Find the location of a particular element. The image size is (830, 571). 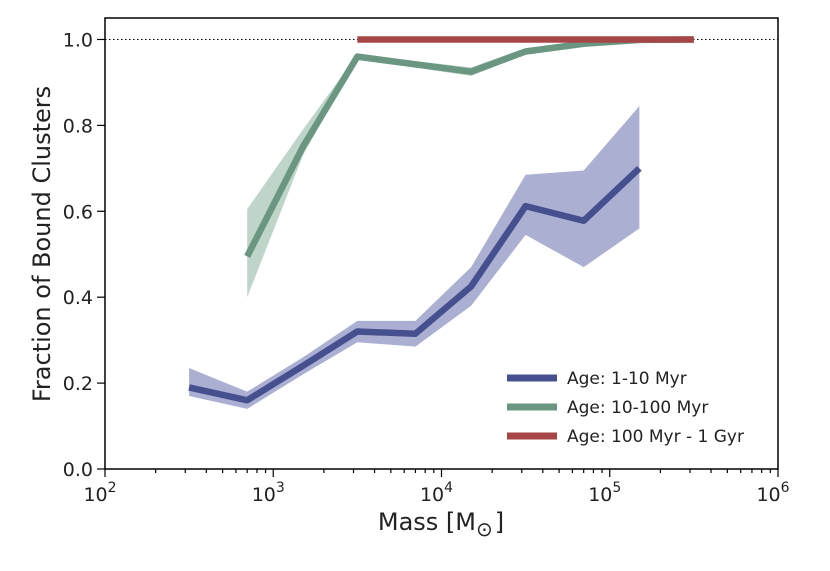

legend-label-2: Age: 10-100 Myr is located at coordinates (637, 408).